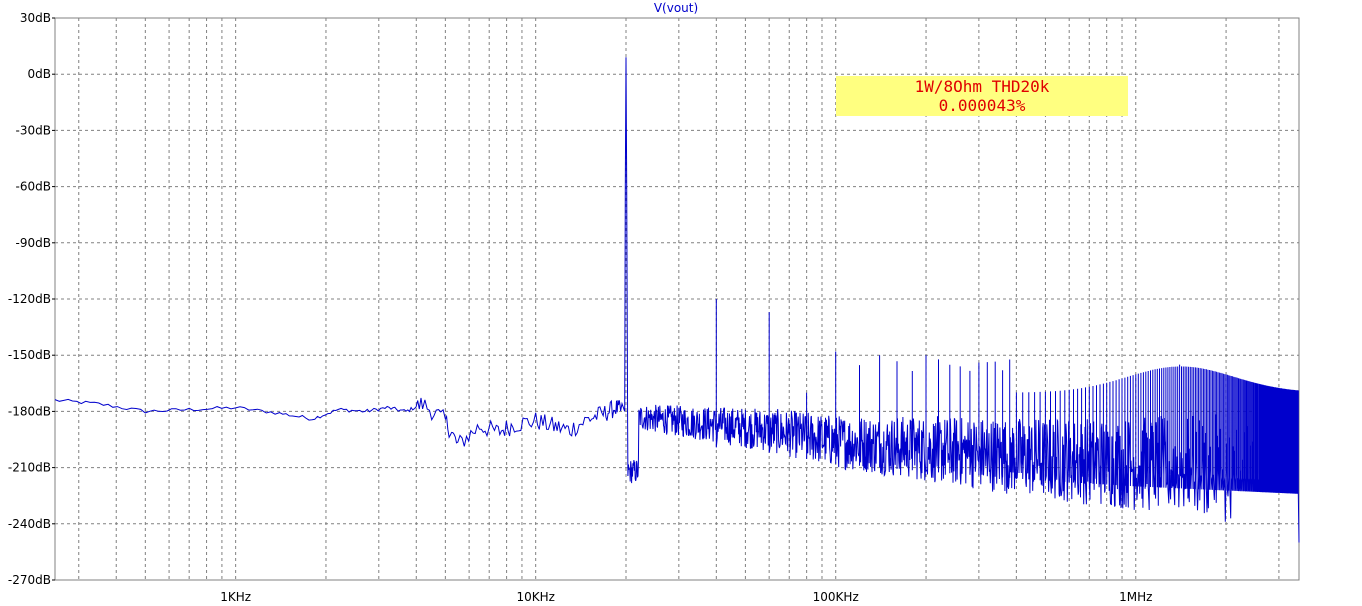 The width and height of the screenshot is (1362, 606). I want to click on y-tick-label: -180dB, so click(29, 411).